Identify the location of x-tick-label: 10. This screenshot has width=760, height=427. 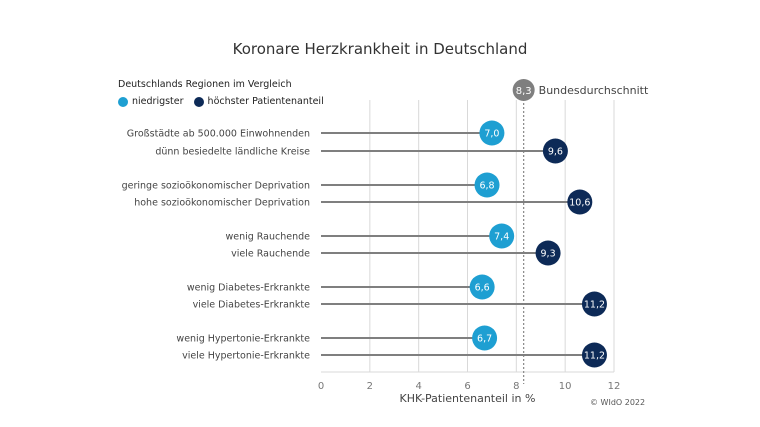
(565, 386).